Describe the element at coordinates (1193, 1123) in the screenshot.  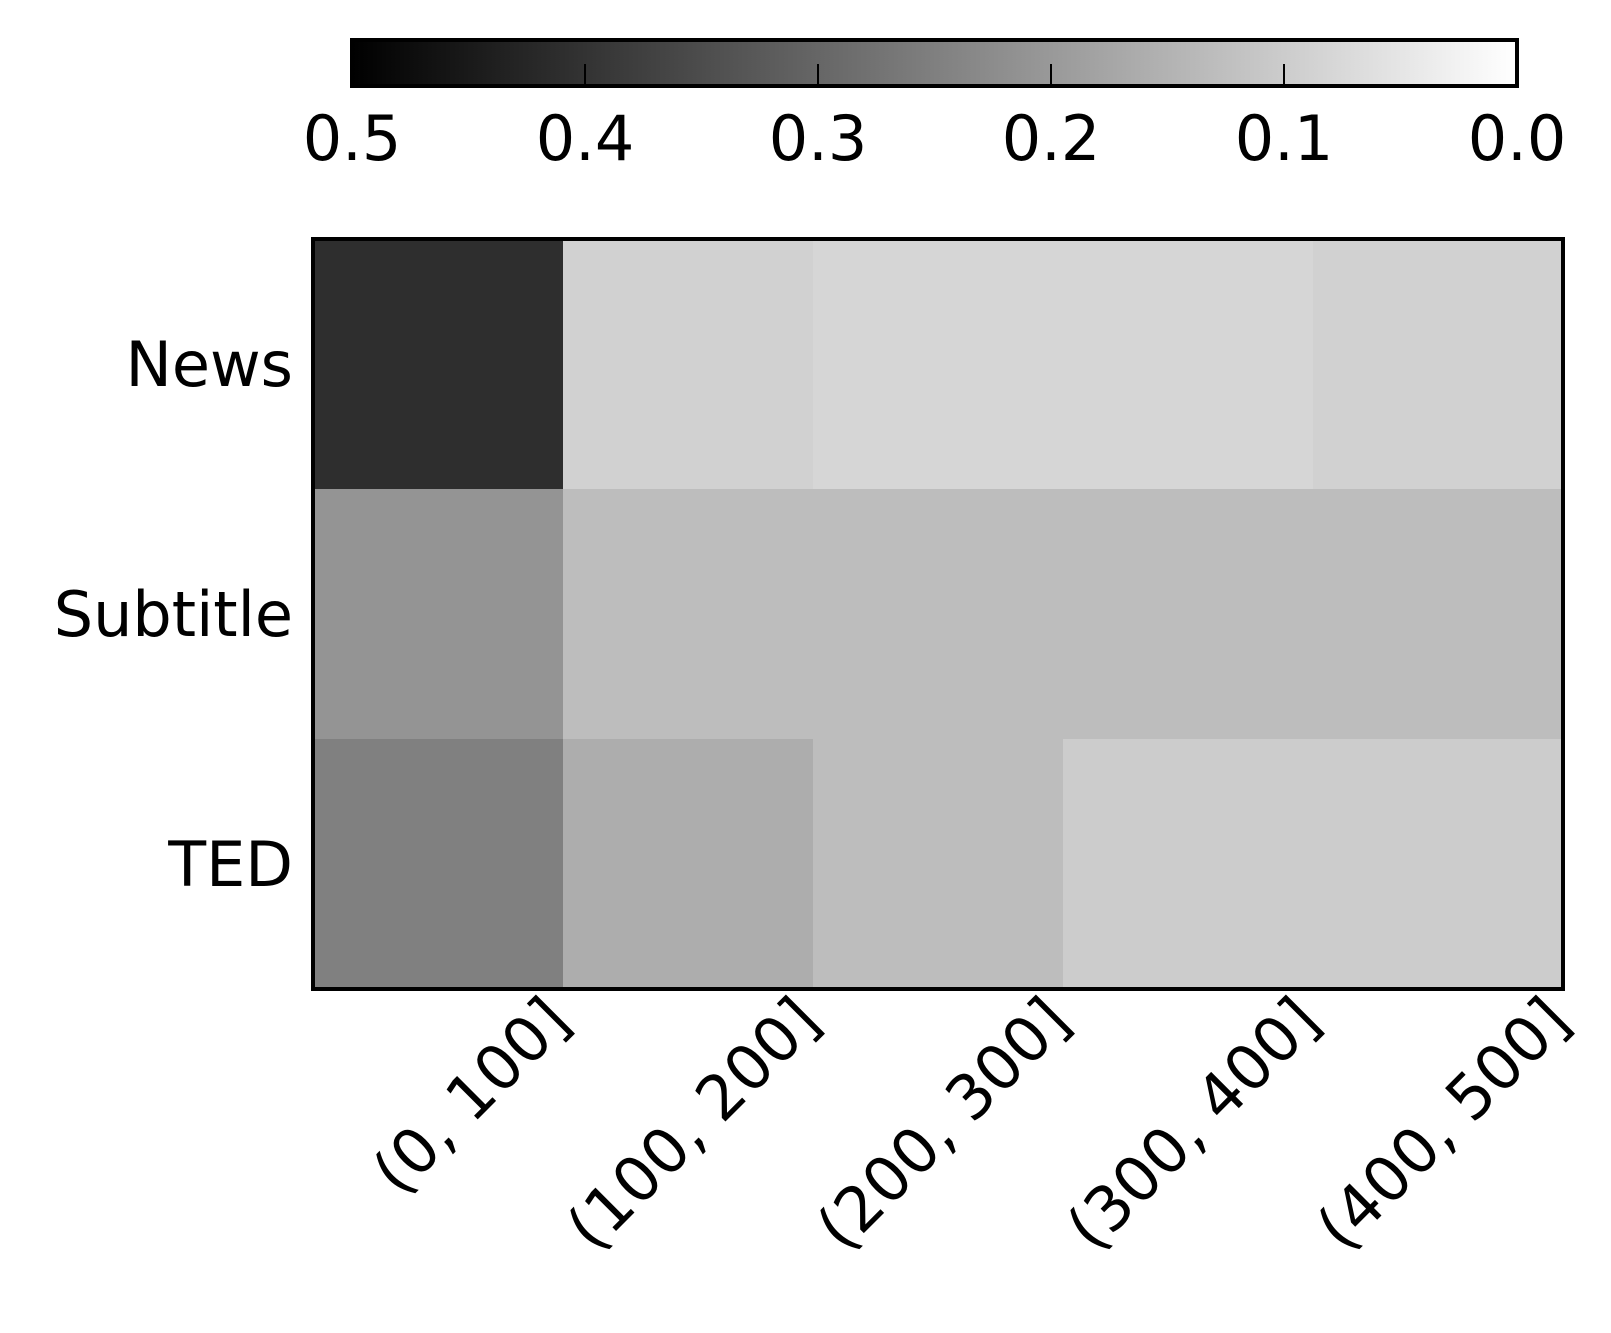
I see `x-tick-label: (300, 400]` at that location.